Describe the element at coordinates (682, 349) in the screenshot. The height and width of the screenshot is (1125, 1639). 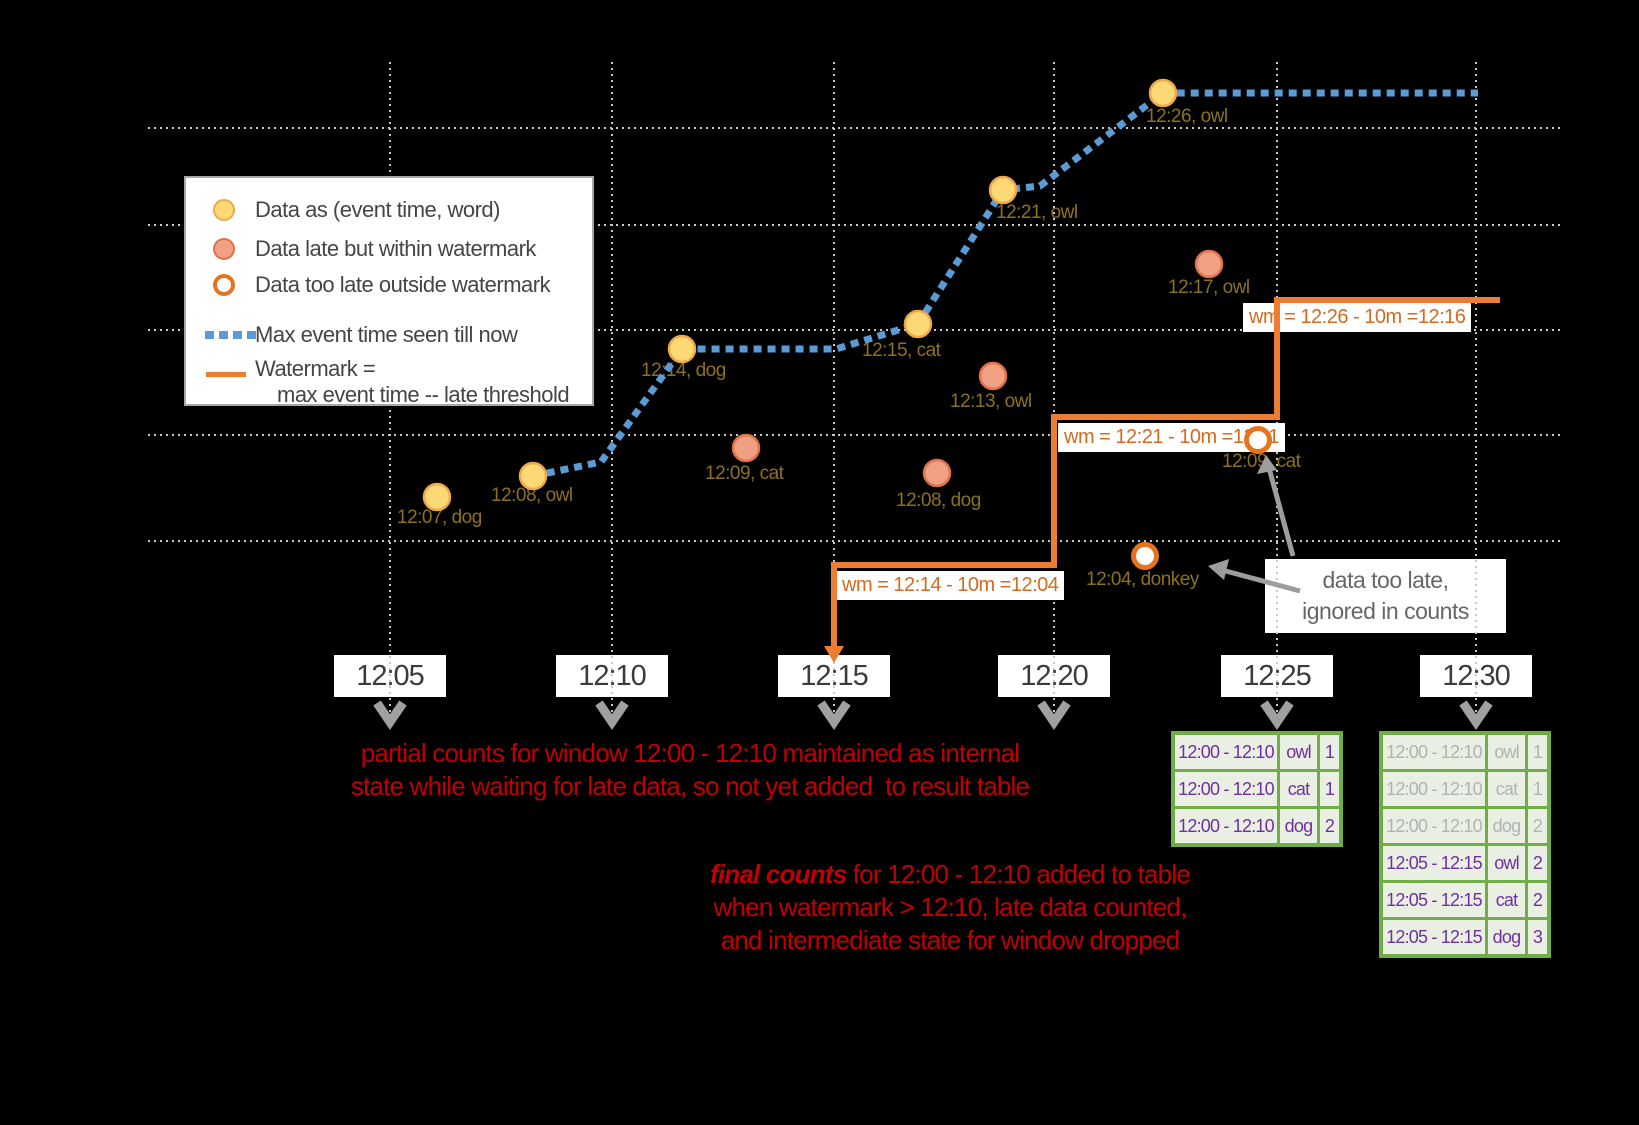
I see `point-1214-dog` at that location.